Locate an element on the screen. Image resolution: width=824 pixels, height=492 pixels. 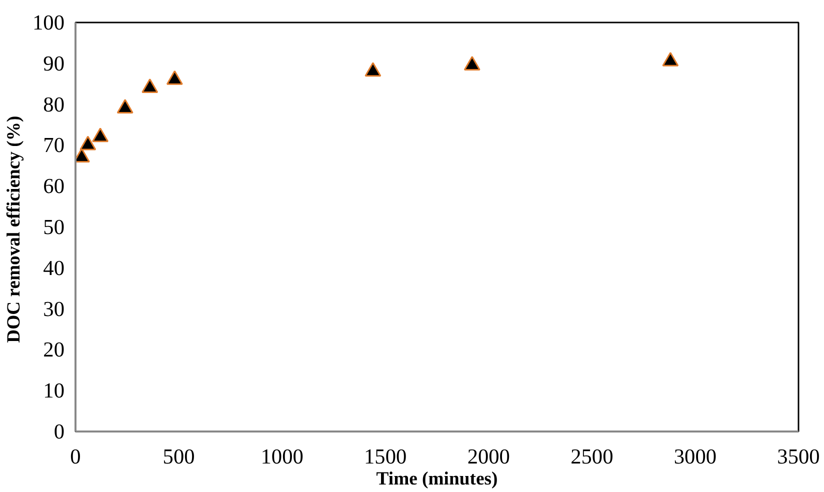
x-tick-label: 1500 is located at coordinates (385, 456).